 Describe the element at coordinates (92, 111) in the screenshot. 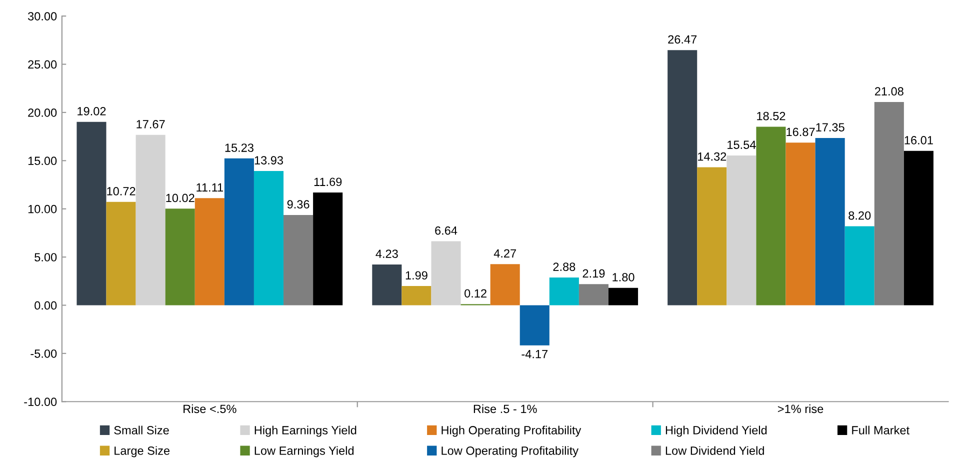

I see `data-label: 19.02` at that location.